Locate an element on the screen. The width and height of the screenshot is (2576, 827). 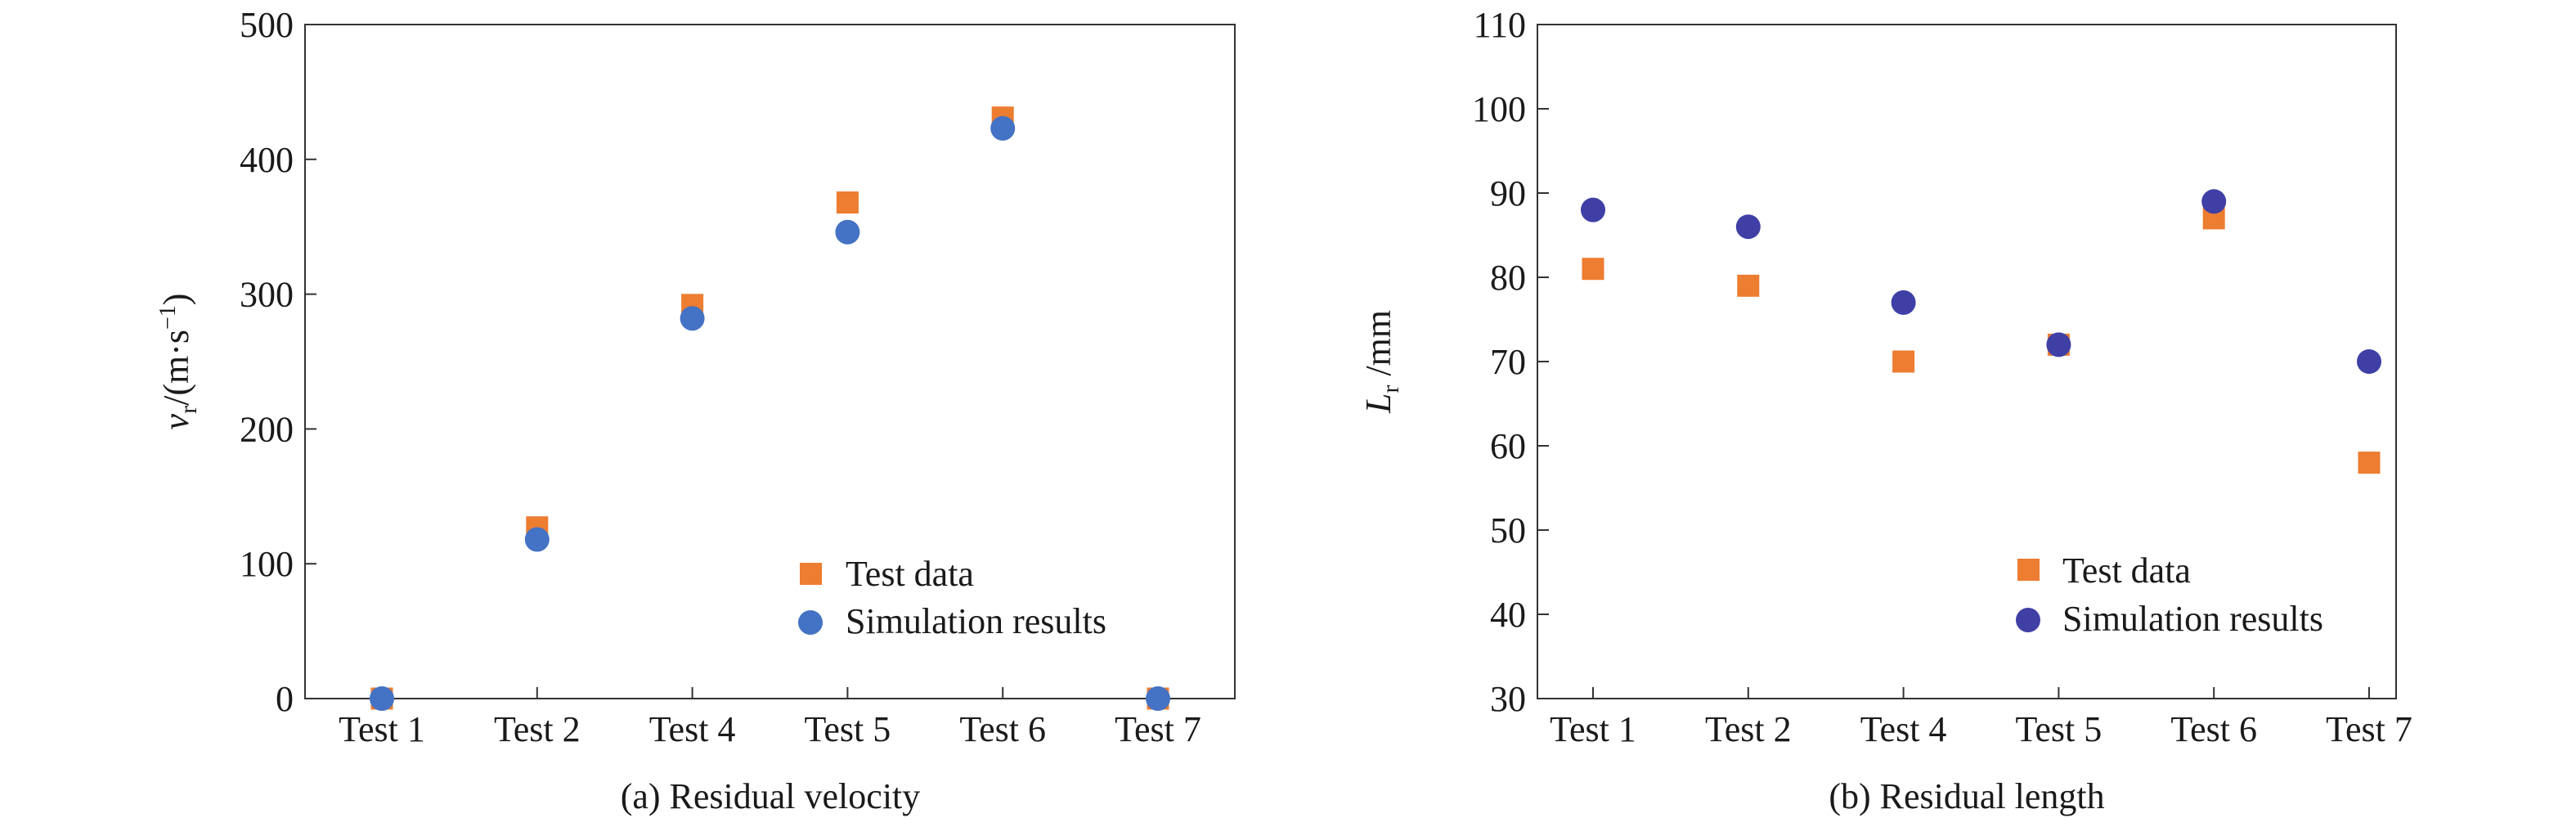
chart-a-legend-marker-simulation is located at coordinates (810, 622).